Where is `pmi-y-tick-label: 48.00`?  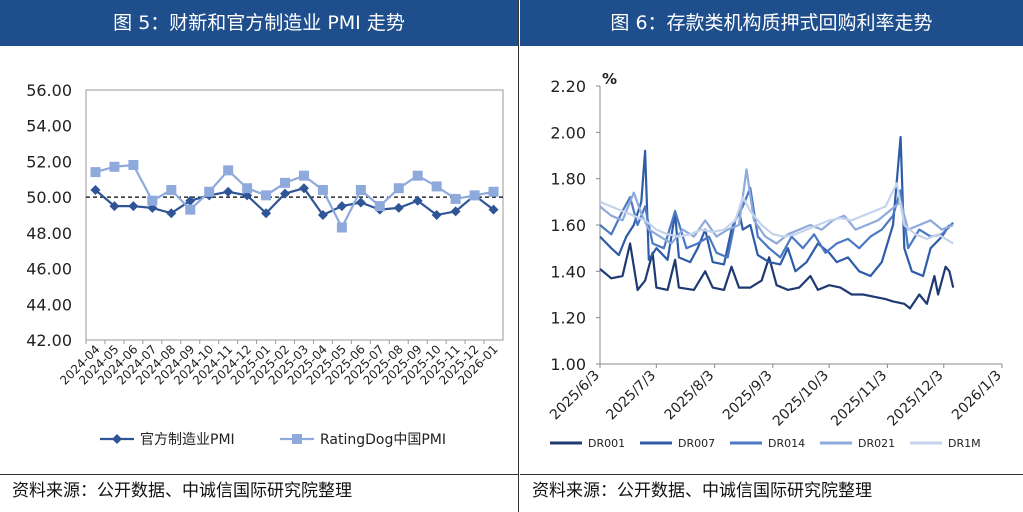 pmi-y-tick-label: 48.00 is located at coordinates (49, 233).